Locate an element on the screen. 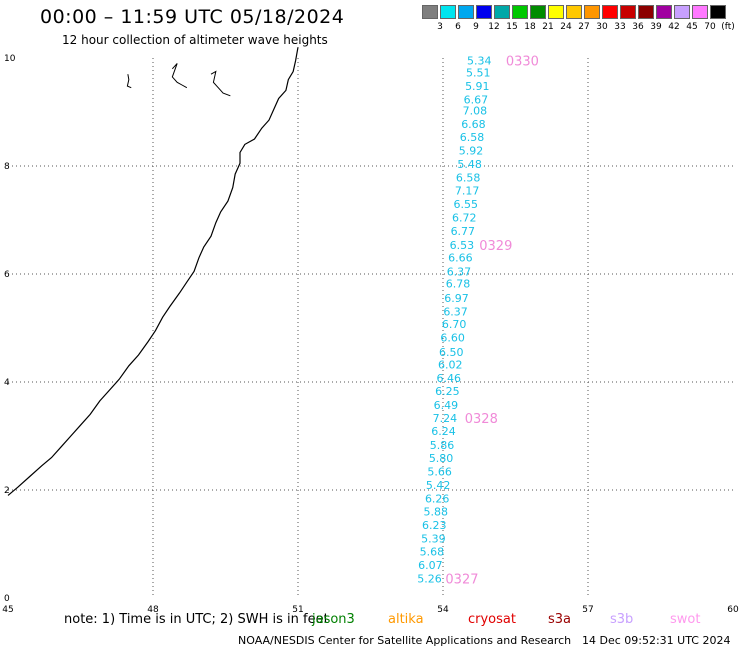  wave-height-value: 6.77 is located at coordinates (463, 231).